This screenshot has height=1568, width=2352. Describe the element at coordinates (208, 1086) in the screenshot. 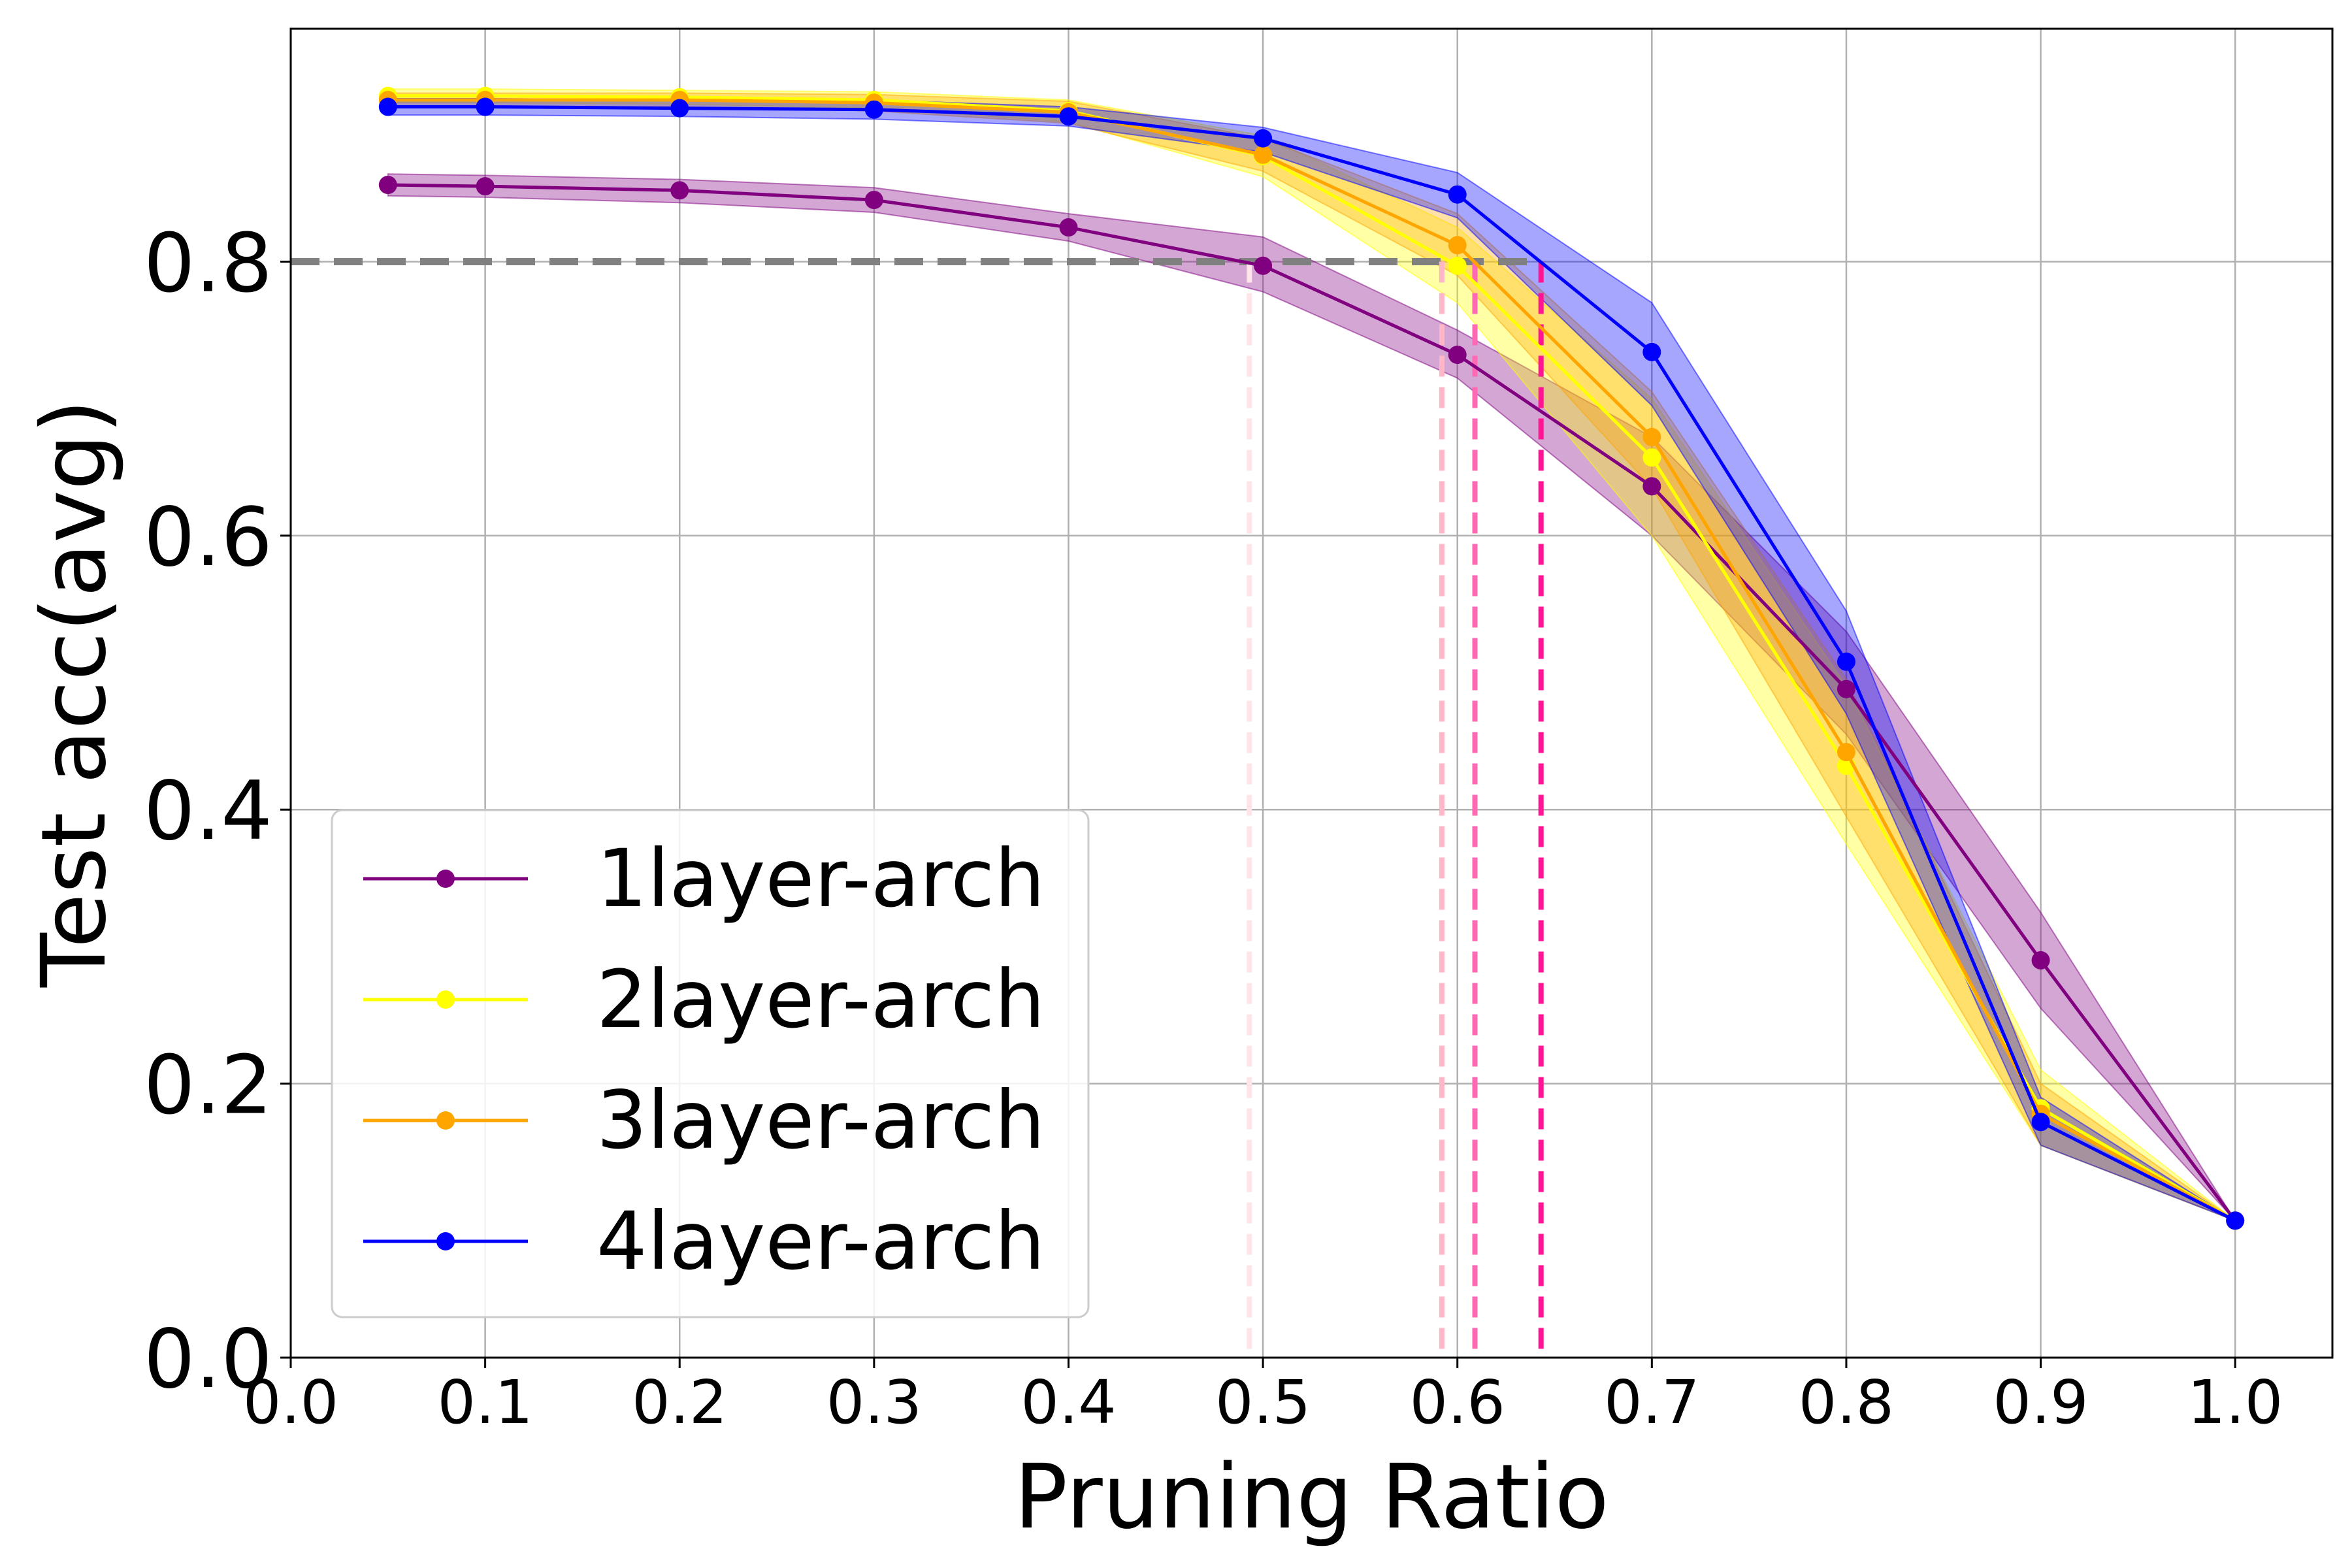

I see `y-tick-label: 0.2` at that location.